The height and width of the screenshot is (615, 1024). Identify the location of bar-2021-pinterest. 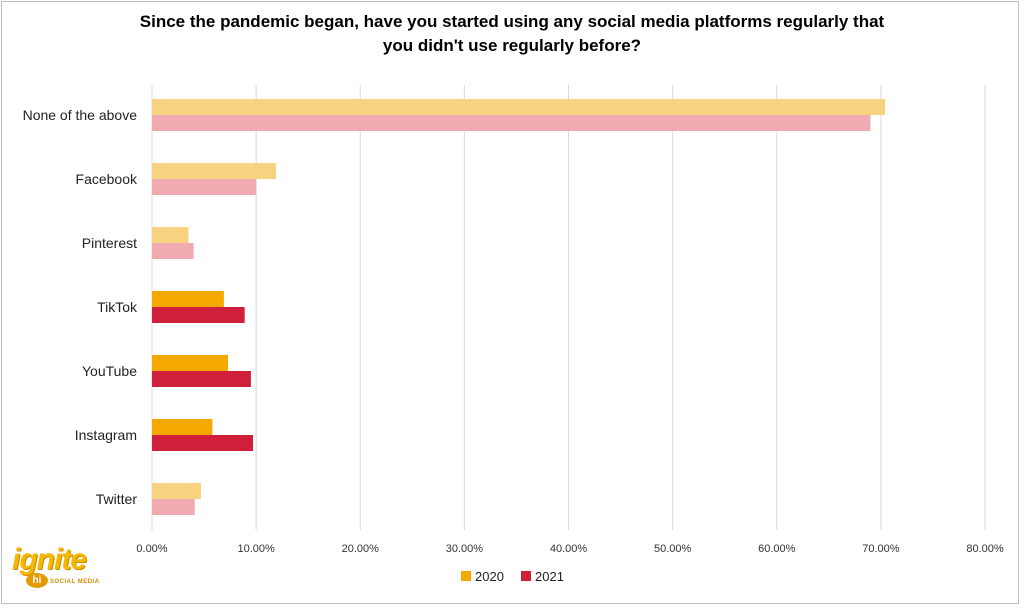
(173, 251).